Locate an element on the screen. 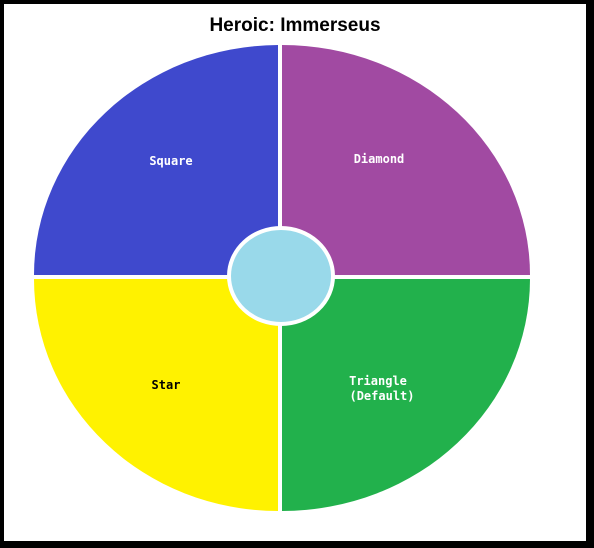 The image size is (594, 548). diagram-title: Heroic: Immerseus is located at coordinates (295, 25).